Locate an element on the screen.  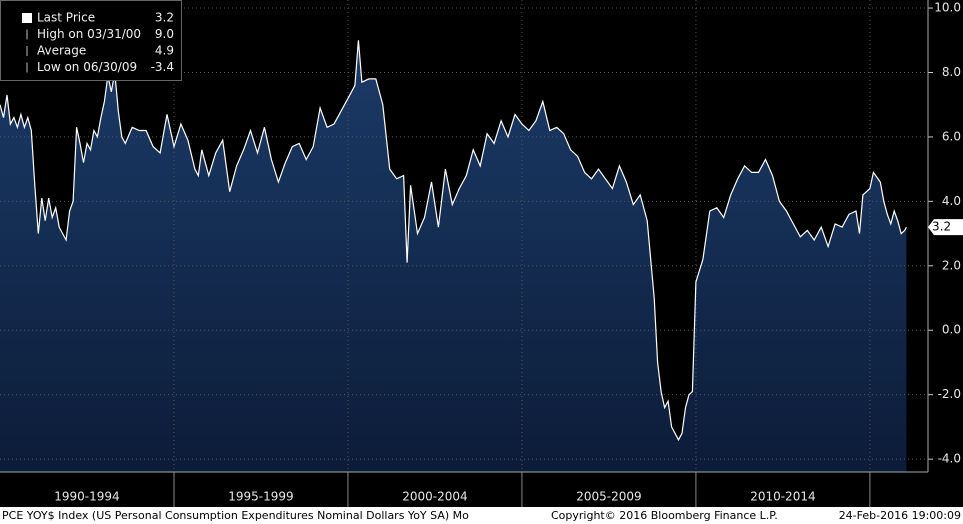
legend-stat: -3.4 is located at coordinates (162, 67).